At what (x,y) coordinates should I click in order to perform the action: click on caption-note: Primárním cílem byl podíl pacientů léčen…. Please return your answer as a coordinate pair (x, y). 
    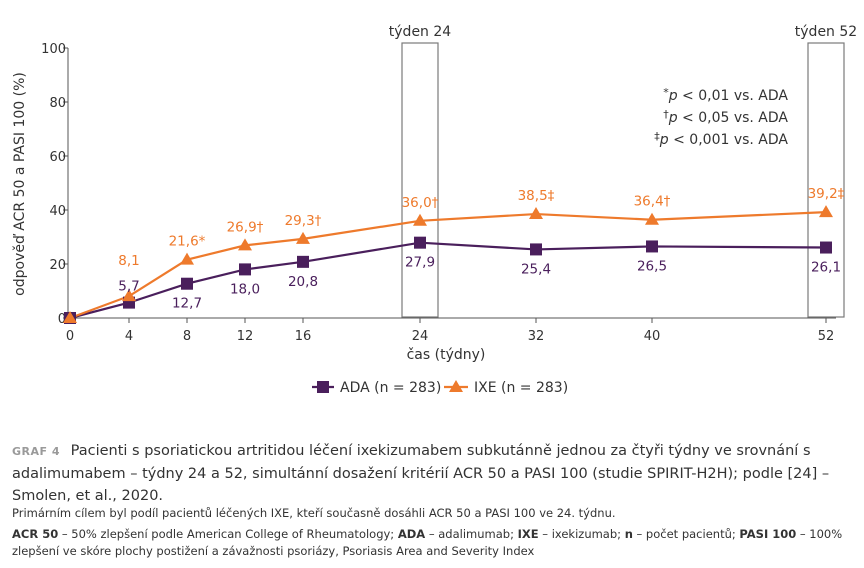
    Looking at the image, I should click on (314, 513).